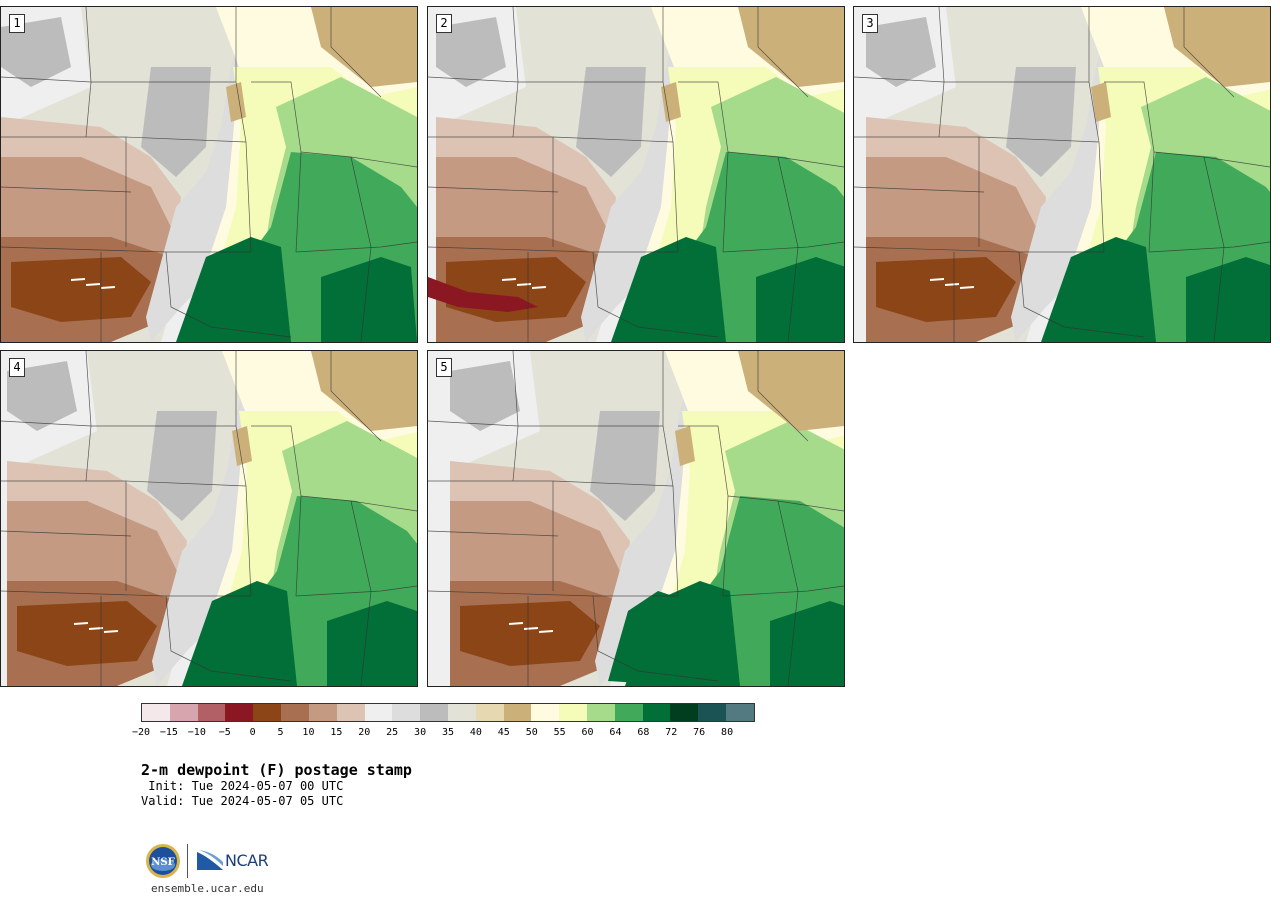  I want to click on nsf-logo-icon: NSF, so click(163, 861).